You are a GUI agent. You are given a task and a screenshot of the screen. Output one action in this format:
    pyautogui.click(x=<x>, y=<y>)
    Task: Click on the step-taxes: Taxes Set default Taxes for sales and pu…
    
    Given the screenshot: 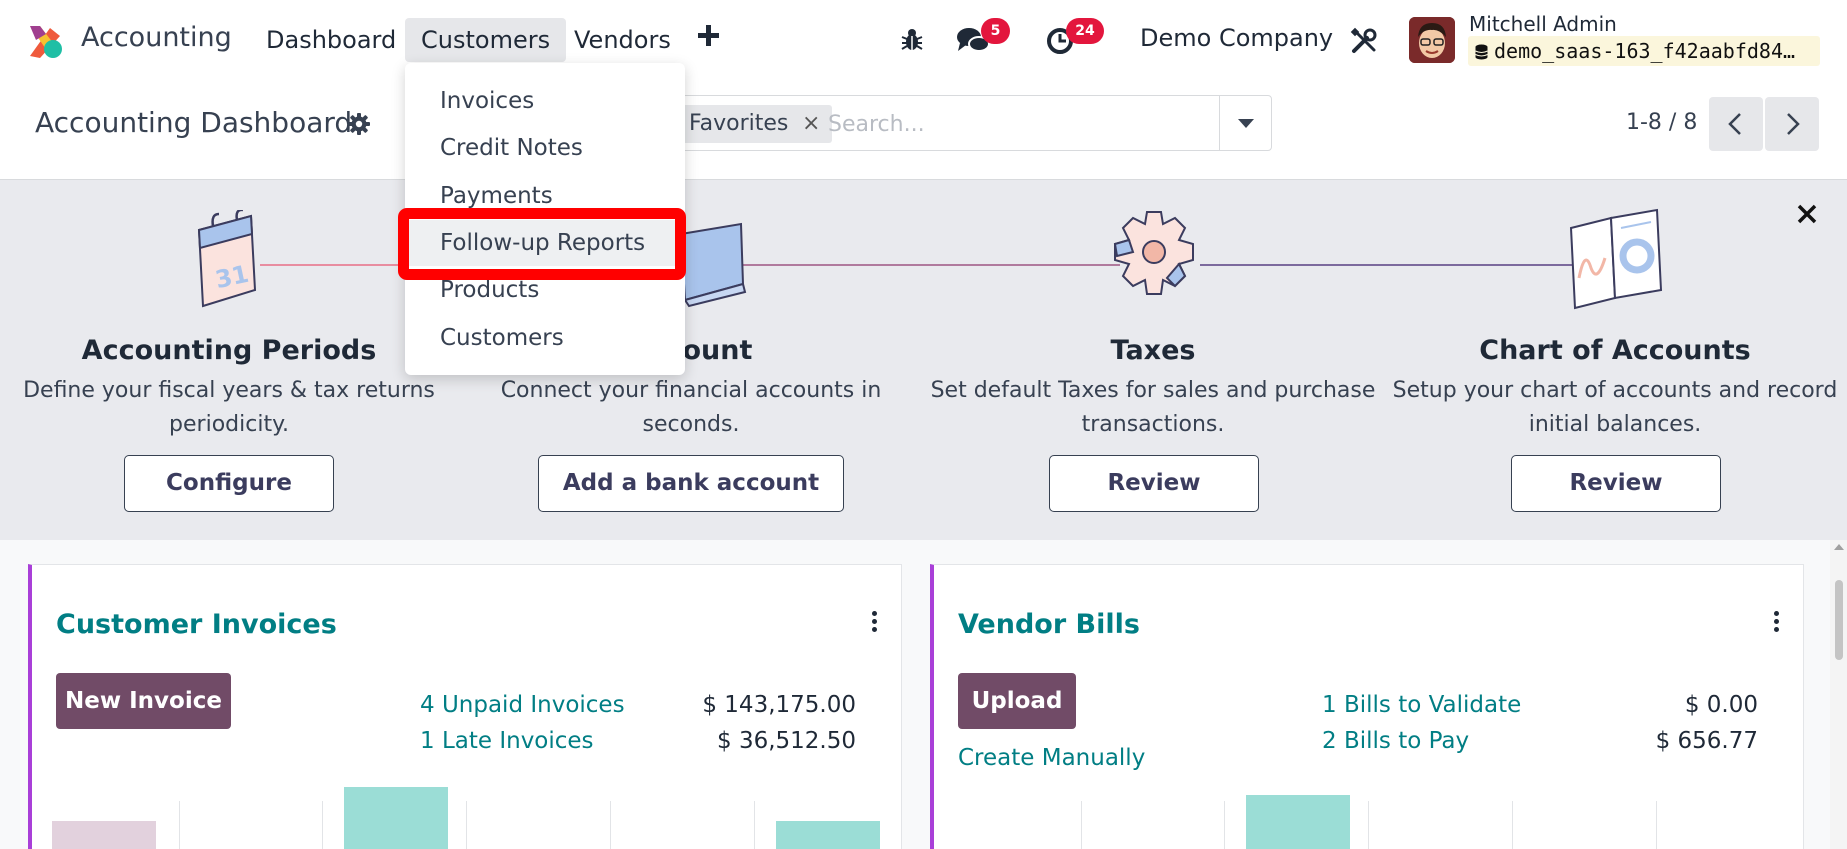 What is the action you would take?
    pyautogui.click(x=1153, y=360)
    